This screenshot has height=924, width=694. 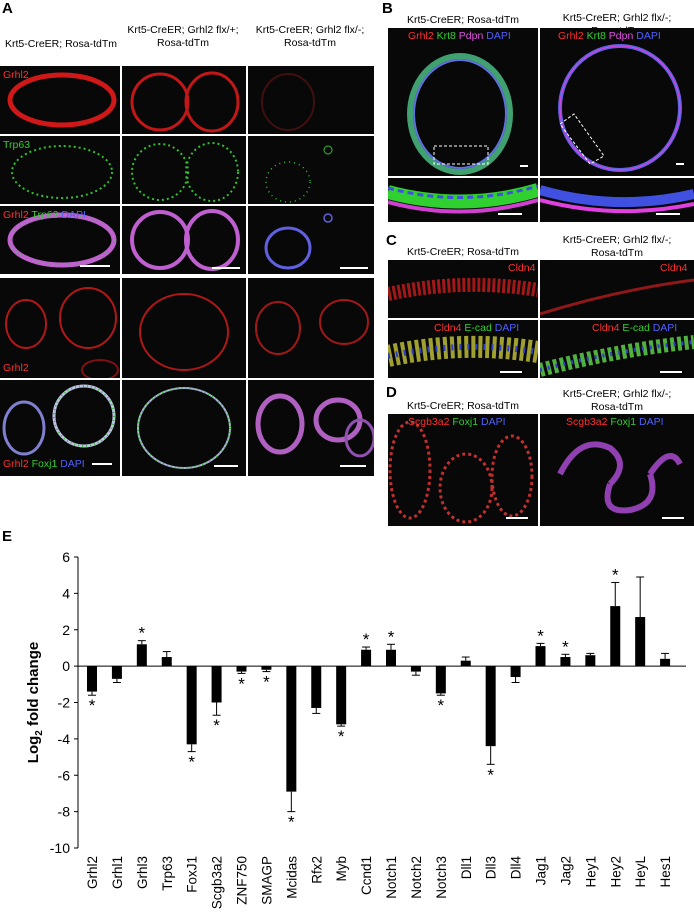 I want to click on bar-scgb3a2, so click(x=216, y=684).